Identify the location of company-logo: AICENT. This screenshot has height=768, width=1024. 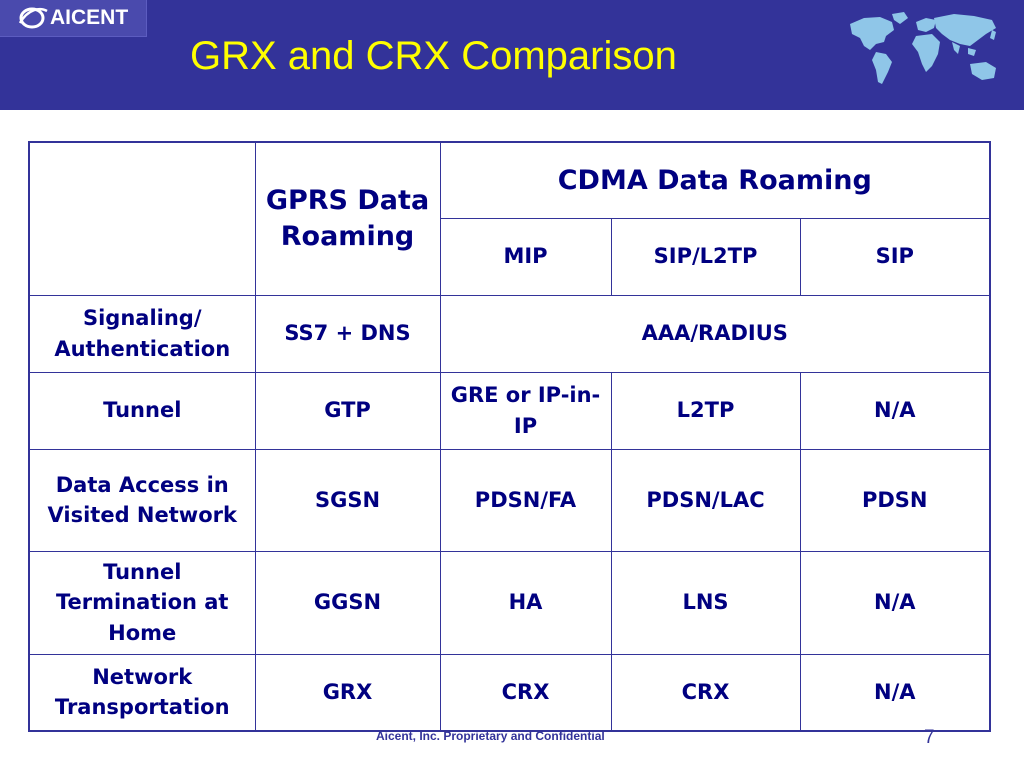
(73, 18).